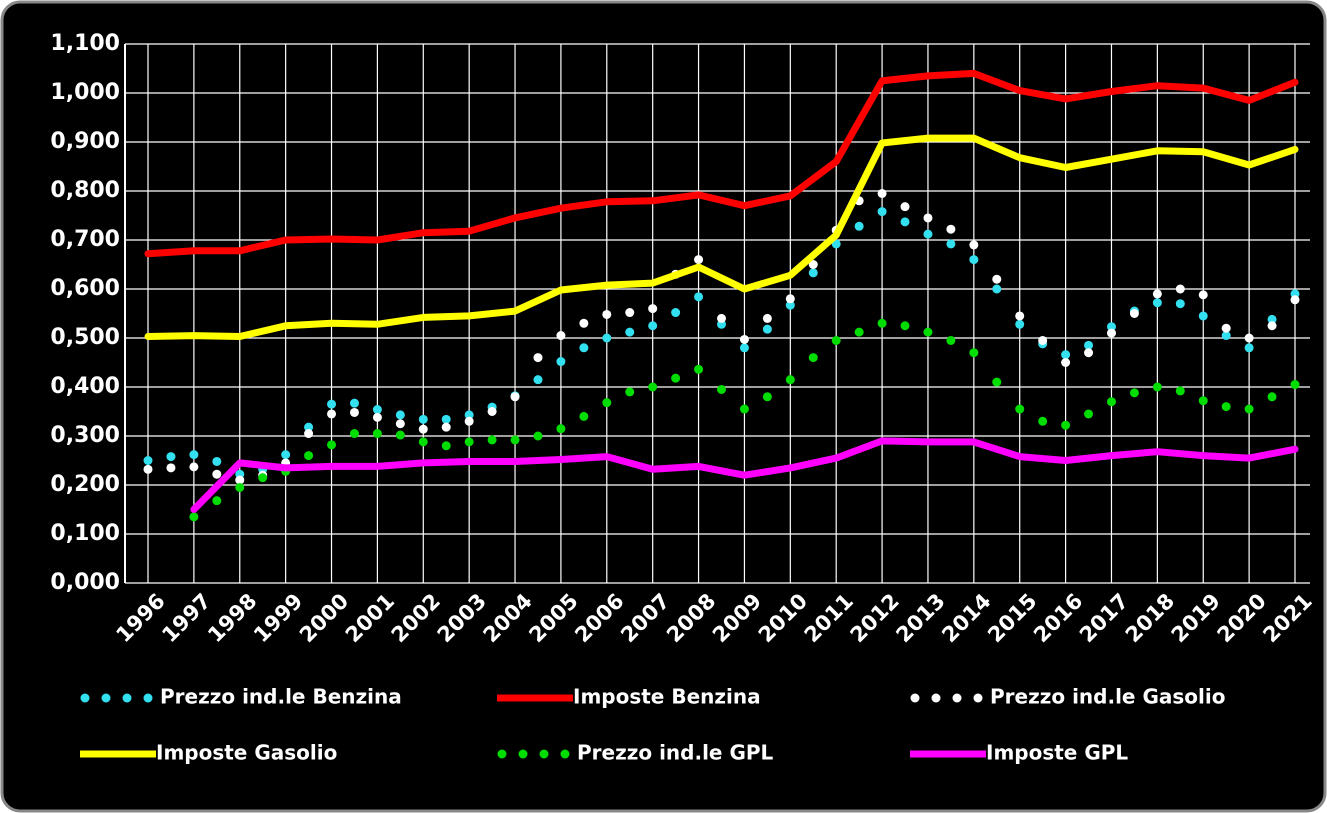 The height and width of the screenshot is (813, 1327). Describe the element at coordinates (85, 190) in the screenshot. I see `y-tick-label: 0,800` at that location.